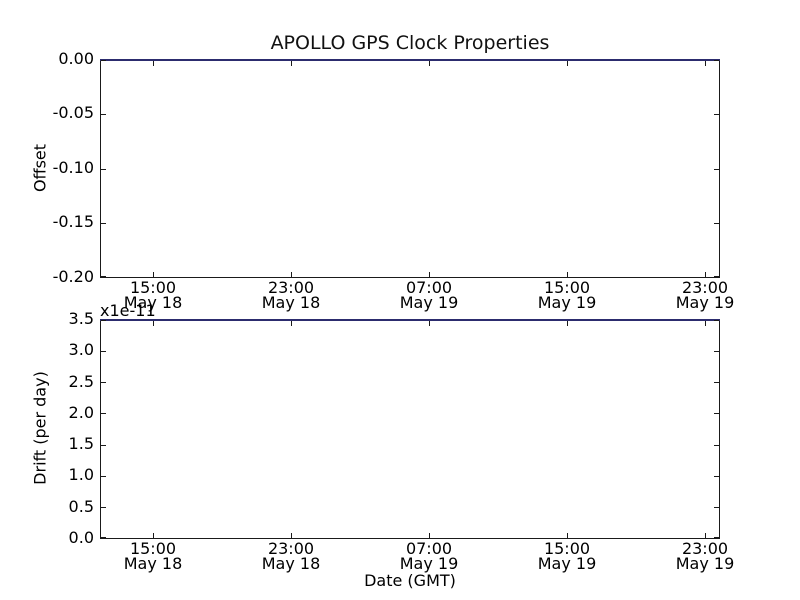  I want to click on drift-axis-label: Drift (per day), so click(40, 428).